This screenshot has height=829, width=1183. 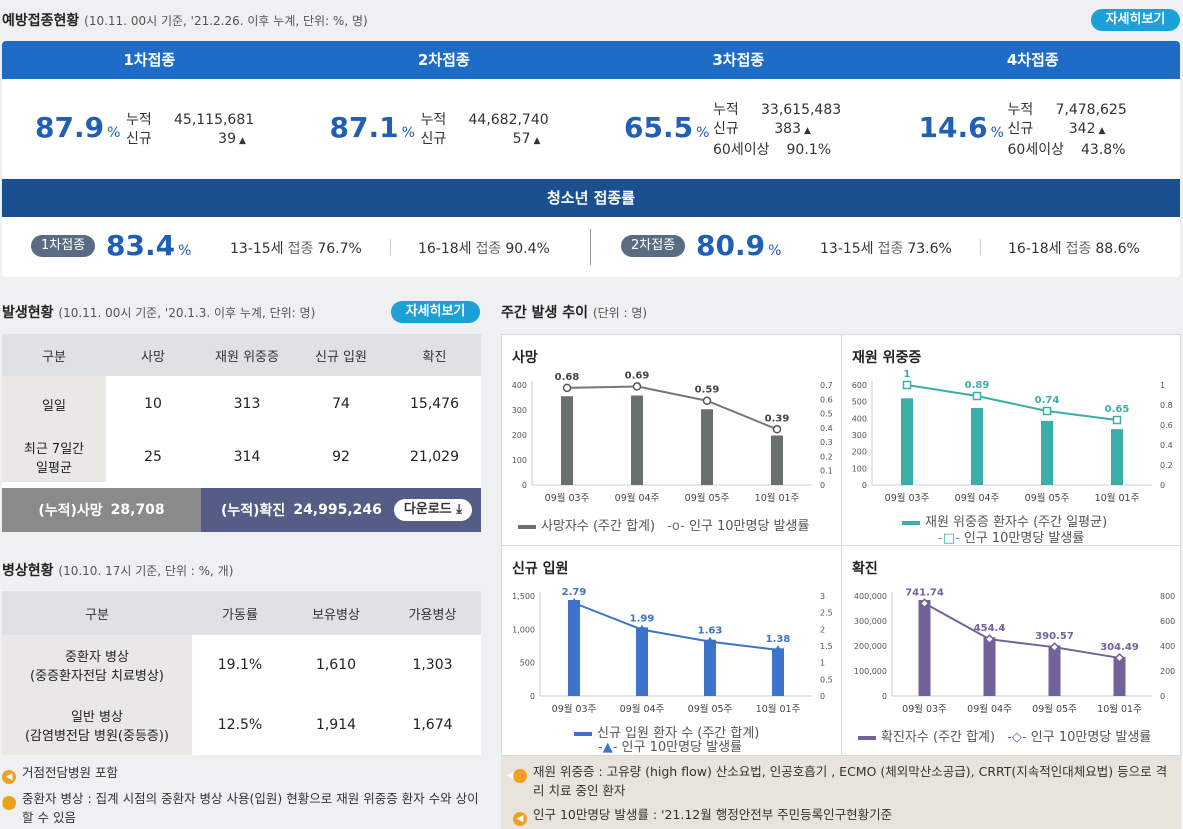 I want to click on y2-tick-label: 0.3, so click(x=826, y=442).